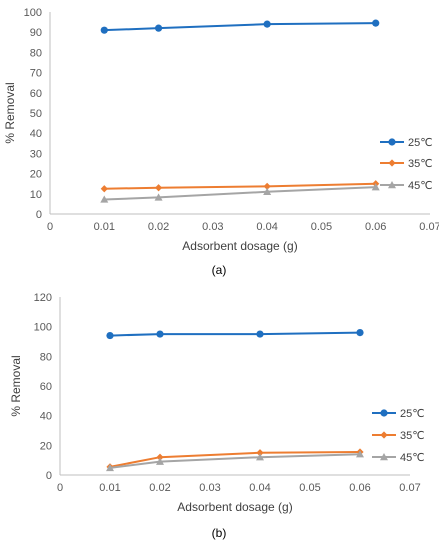  I want to click on y-tick-label: 90, so click(36, 33).